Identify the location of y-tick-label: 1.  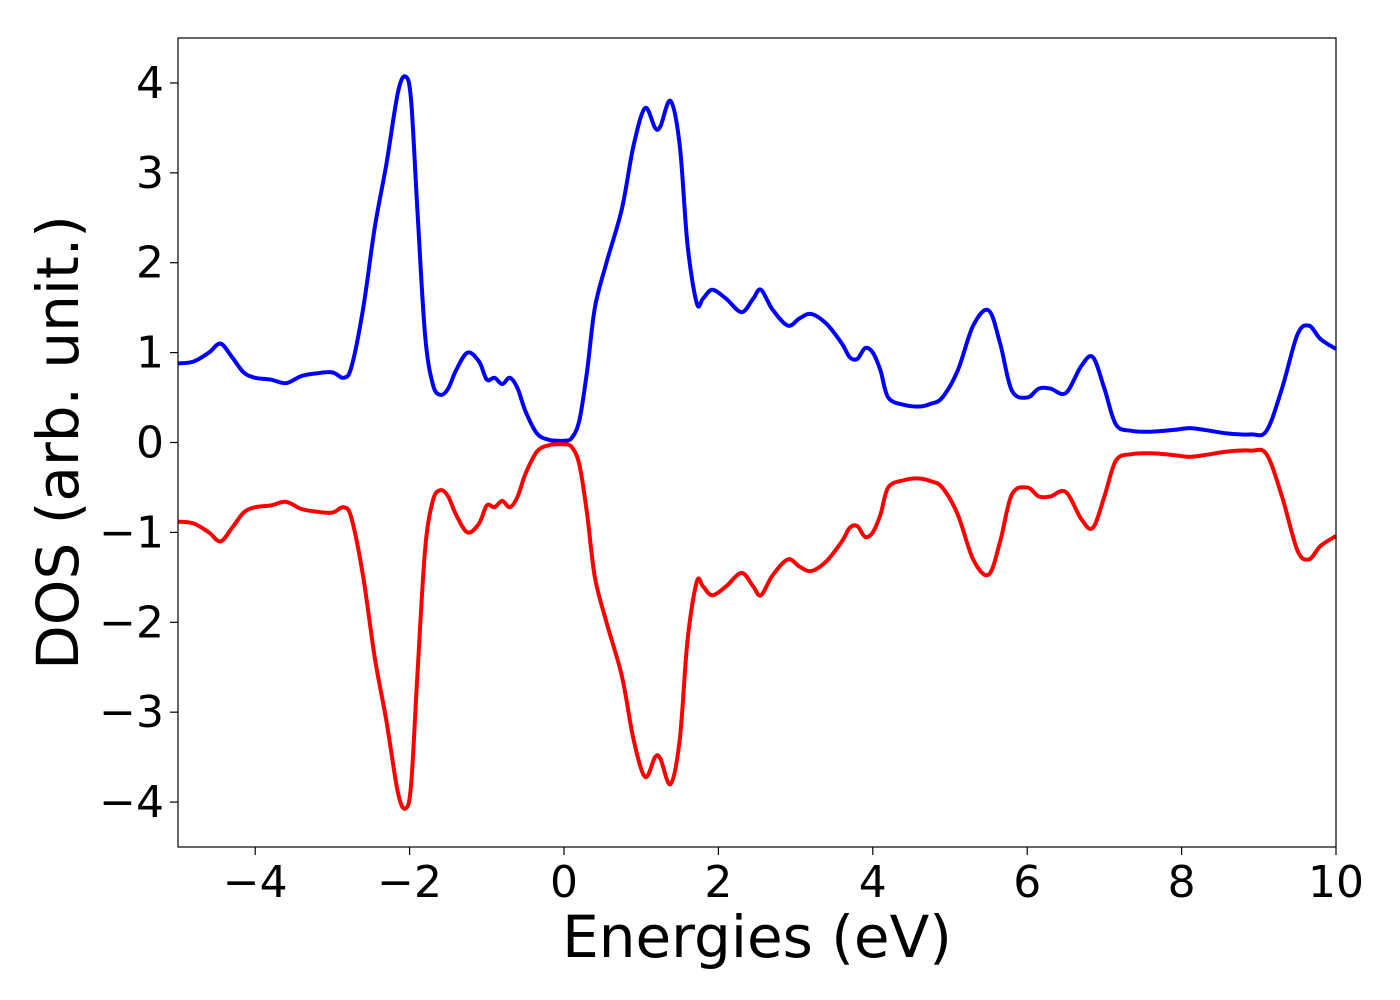
(150, 353).